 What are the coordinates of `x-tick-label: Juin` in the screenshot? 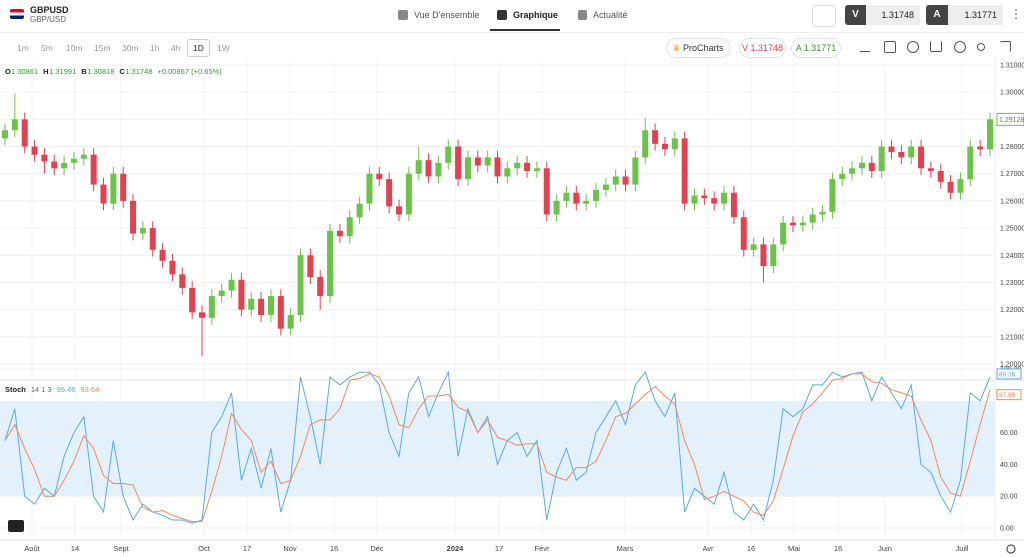 It's located at (885, 548).